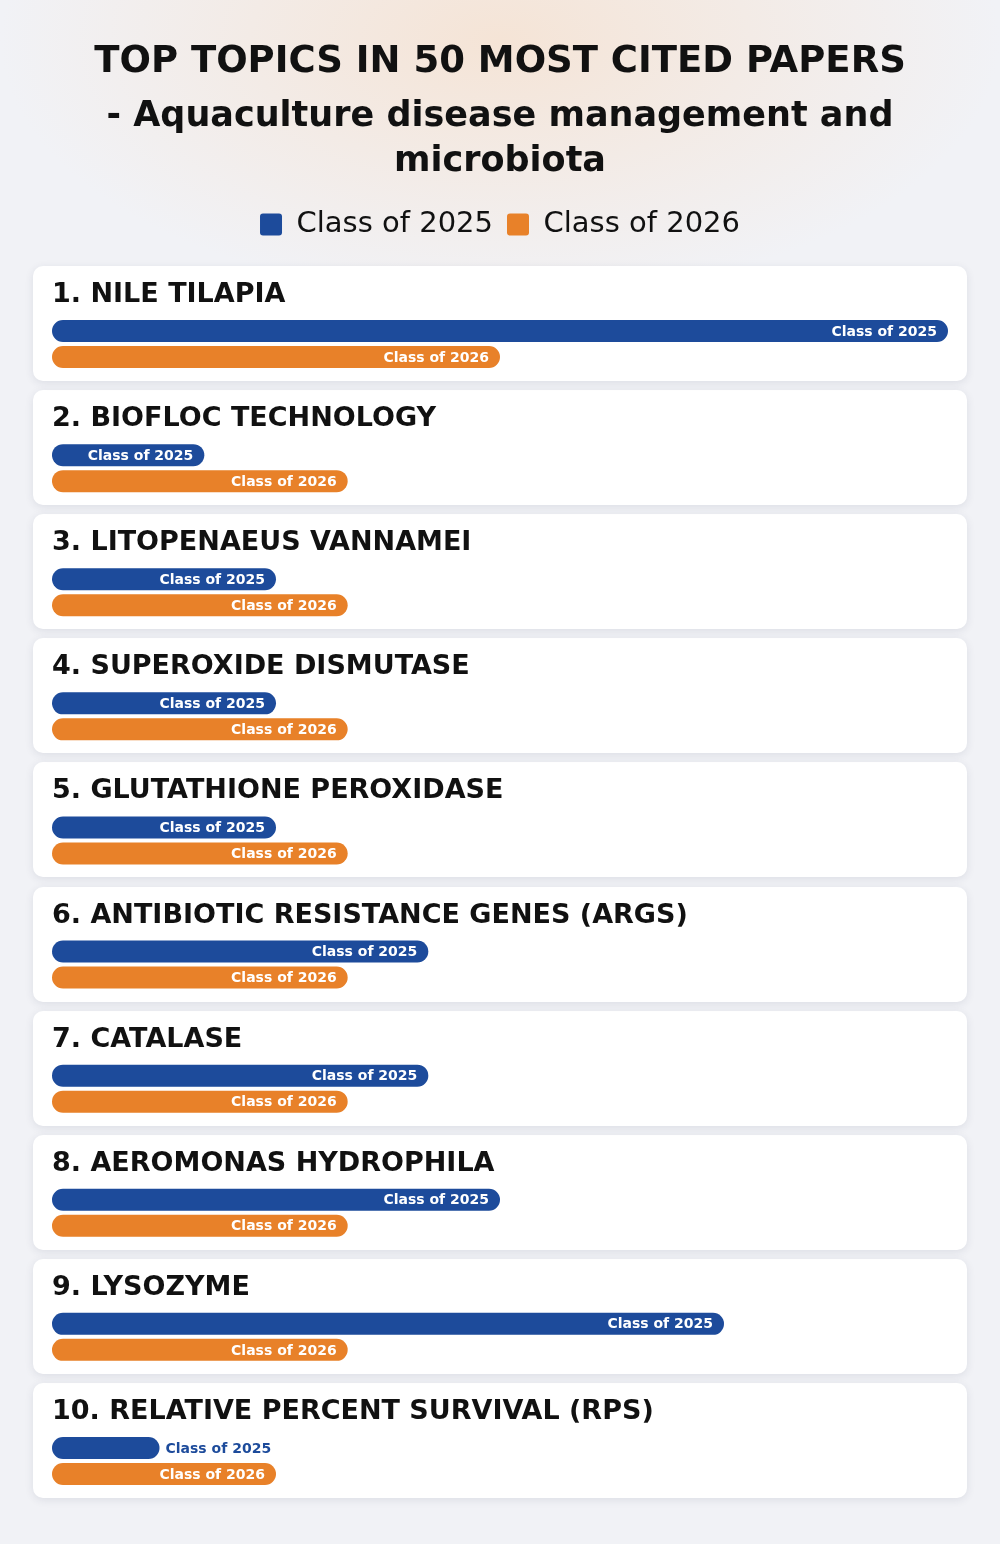 This screenshot has height=1544, width=1000. What do you see at coordinates (395, 222) in the screenshot?
I see `legend-label: Class of 2025` at bounding box center [395, 222].